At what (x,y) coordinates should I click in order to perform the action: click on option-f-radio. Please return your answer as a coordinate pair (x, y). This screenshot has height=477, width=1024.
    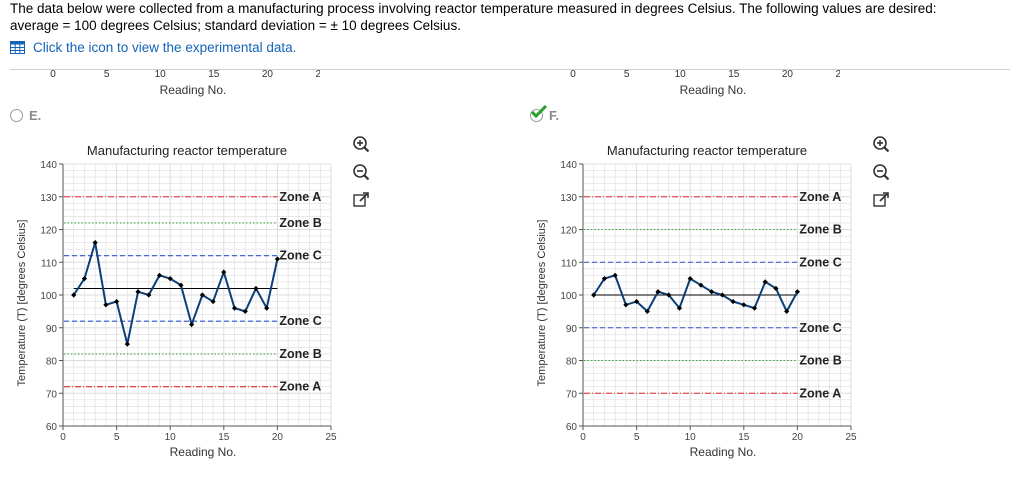
    Looking at the image, I should click on (538, 113).